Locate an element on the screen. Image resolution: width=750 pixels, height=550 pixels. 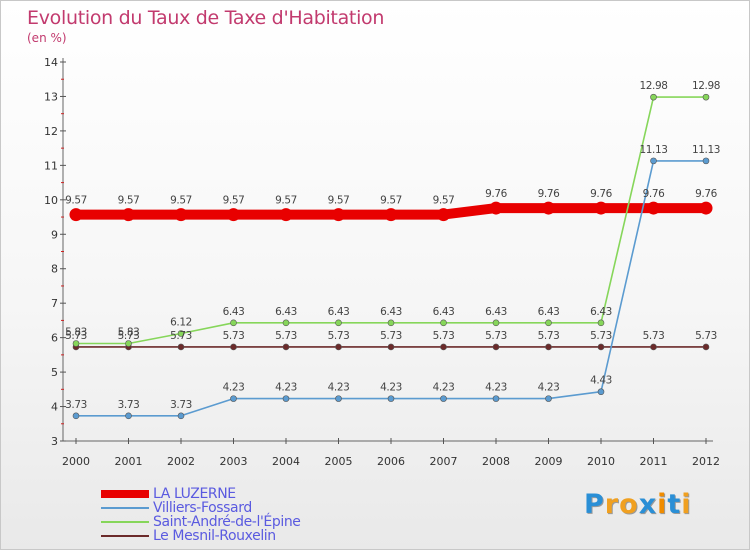
y-tick-label: 12 is located at coordinates (51, 131).